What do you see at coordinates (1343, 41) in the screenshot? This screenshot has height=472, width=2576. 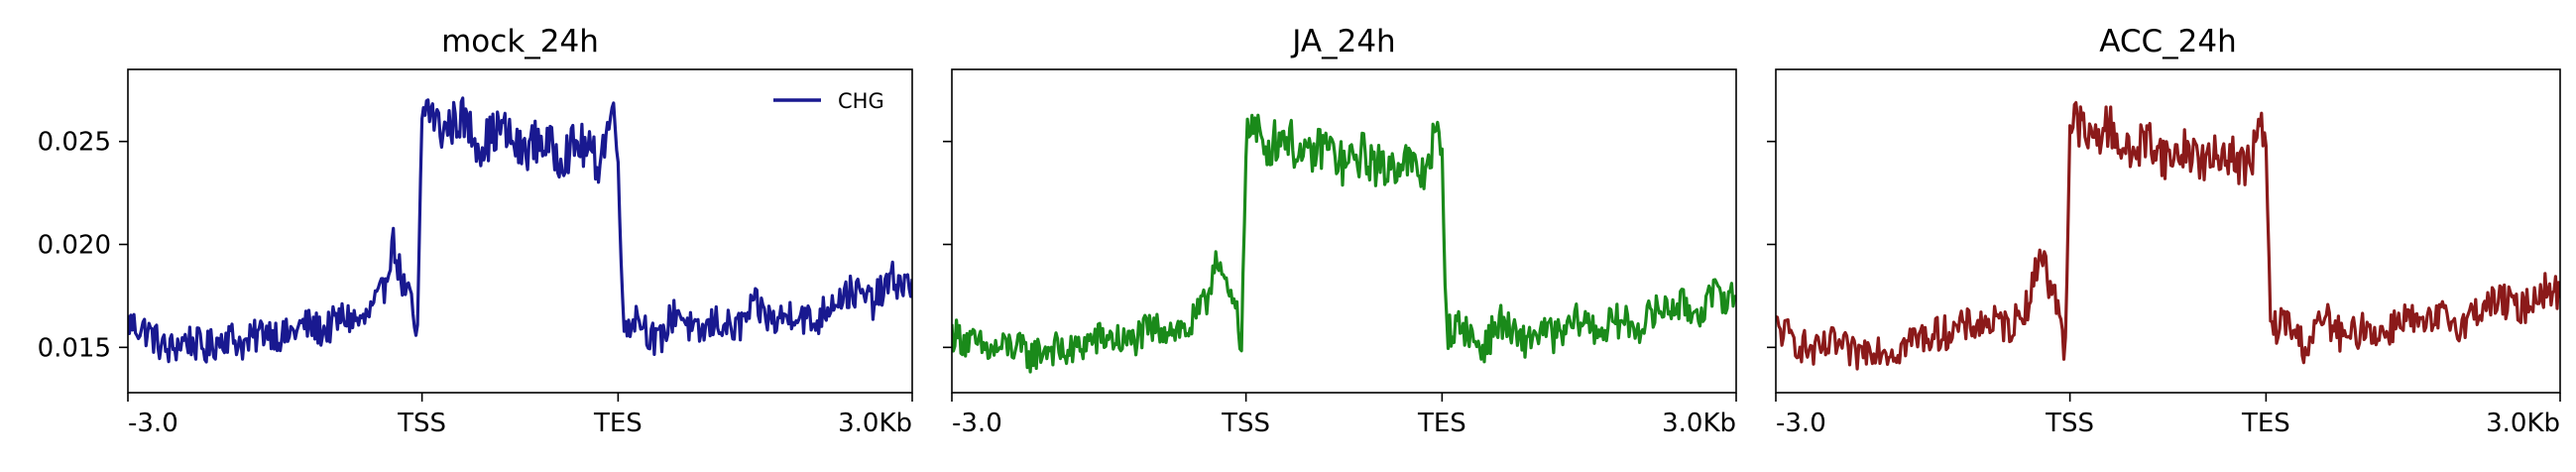 I see `chart-title: JA_24h` at bounding box center [1343, 41].